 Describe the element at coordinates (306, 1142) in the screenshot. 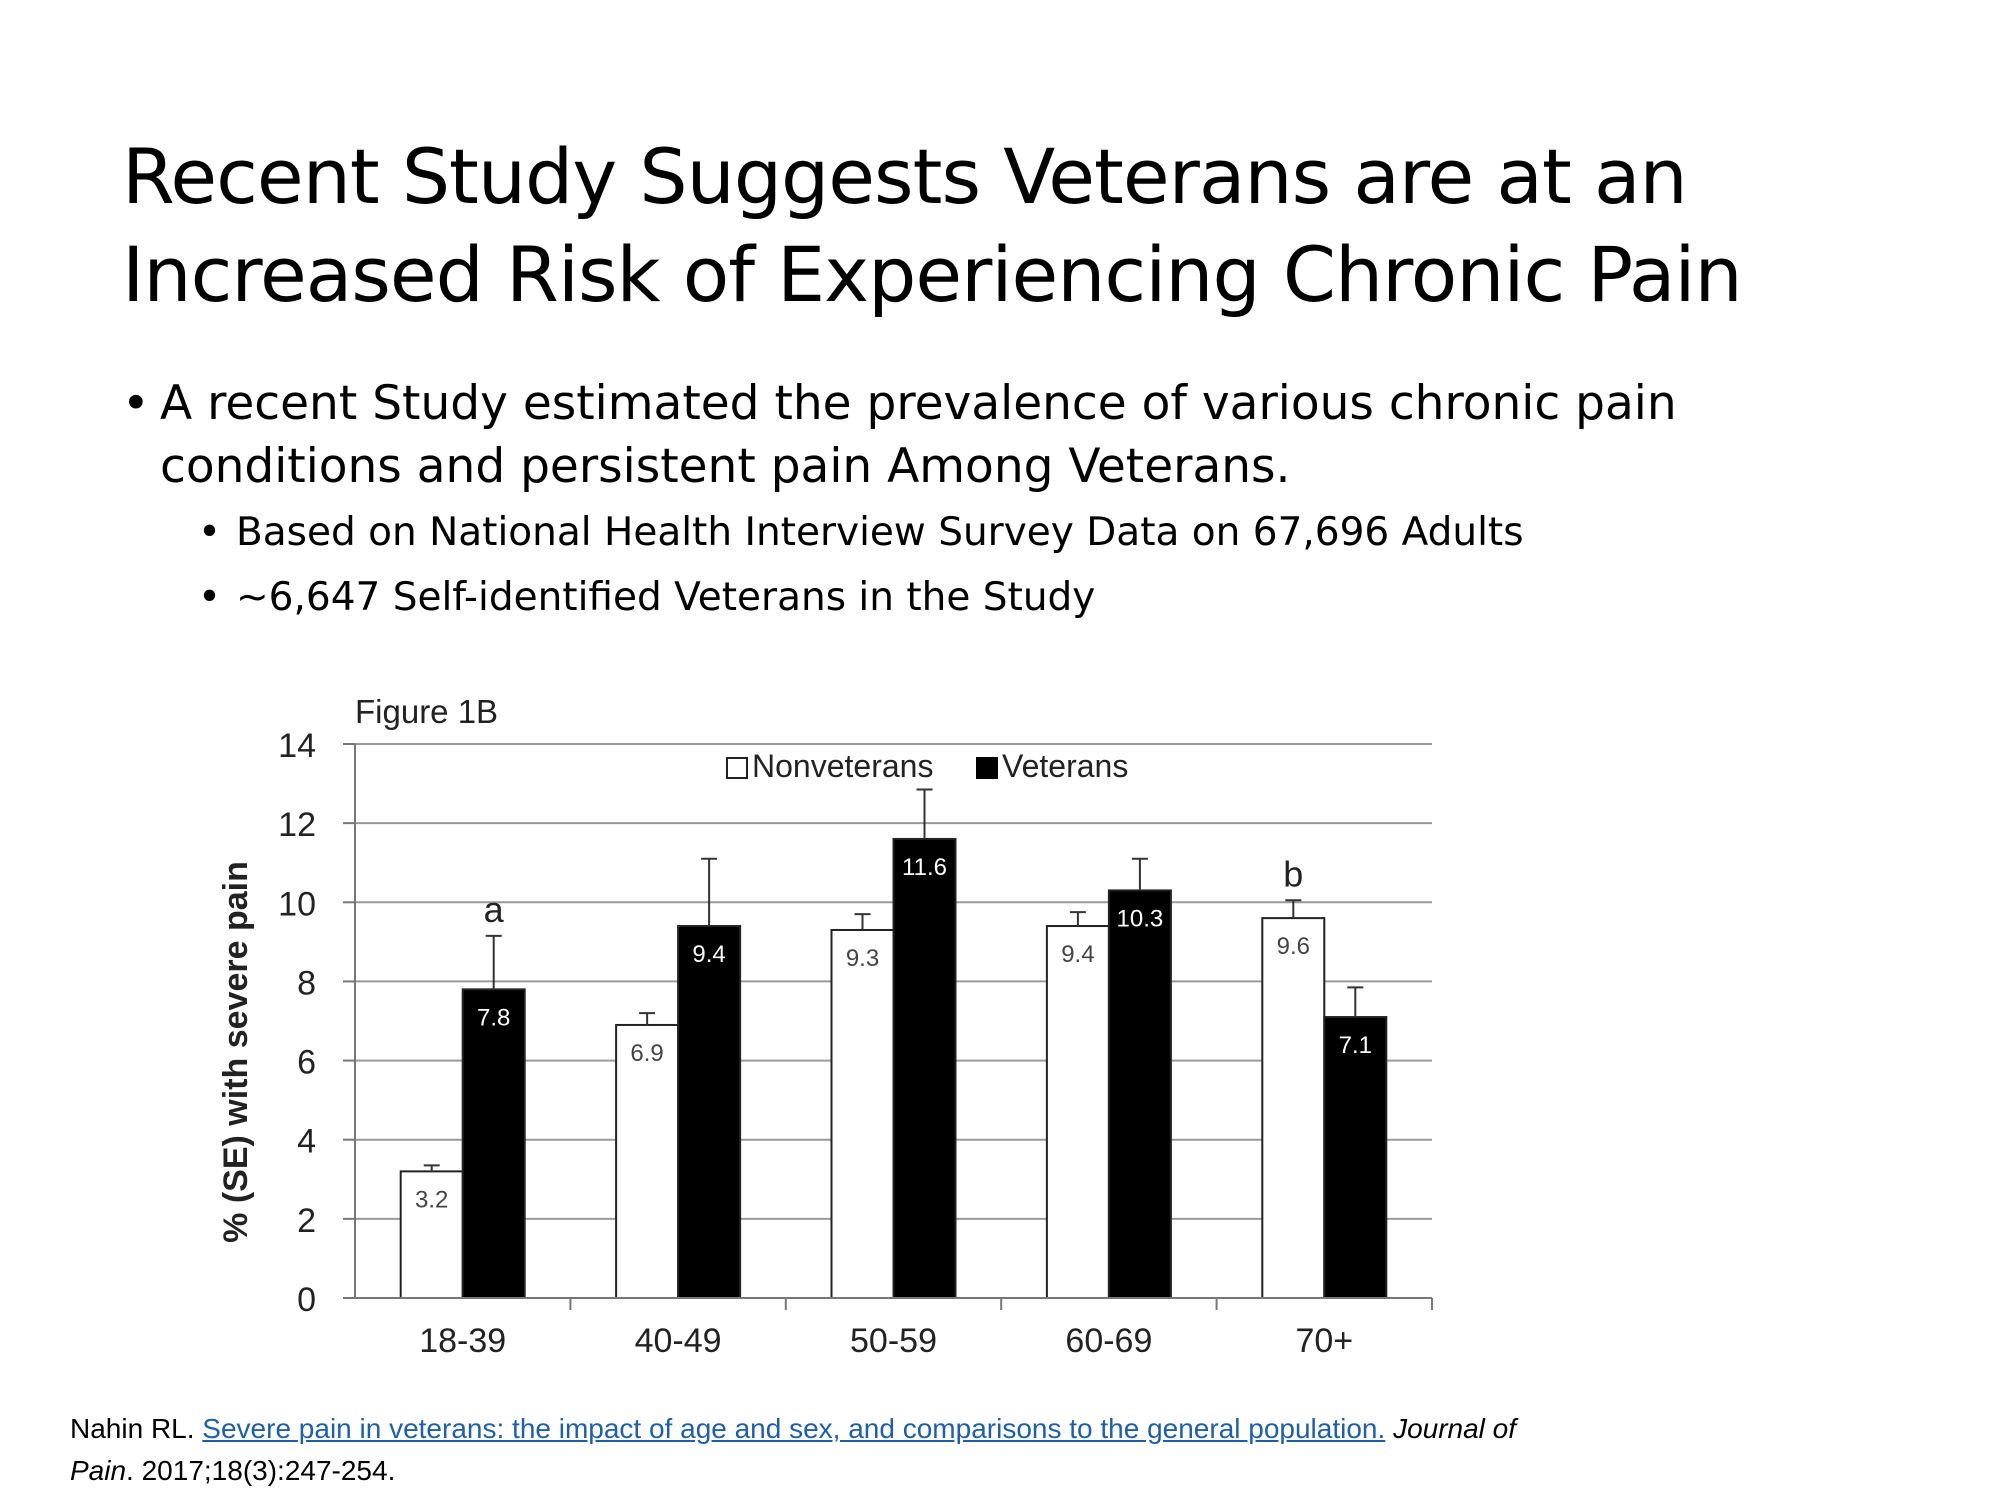

I see `y-tick-label: 4` at that location.